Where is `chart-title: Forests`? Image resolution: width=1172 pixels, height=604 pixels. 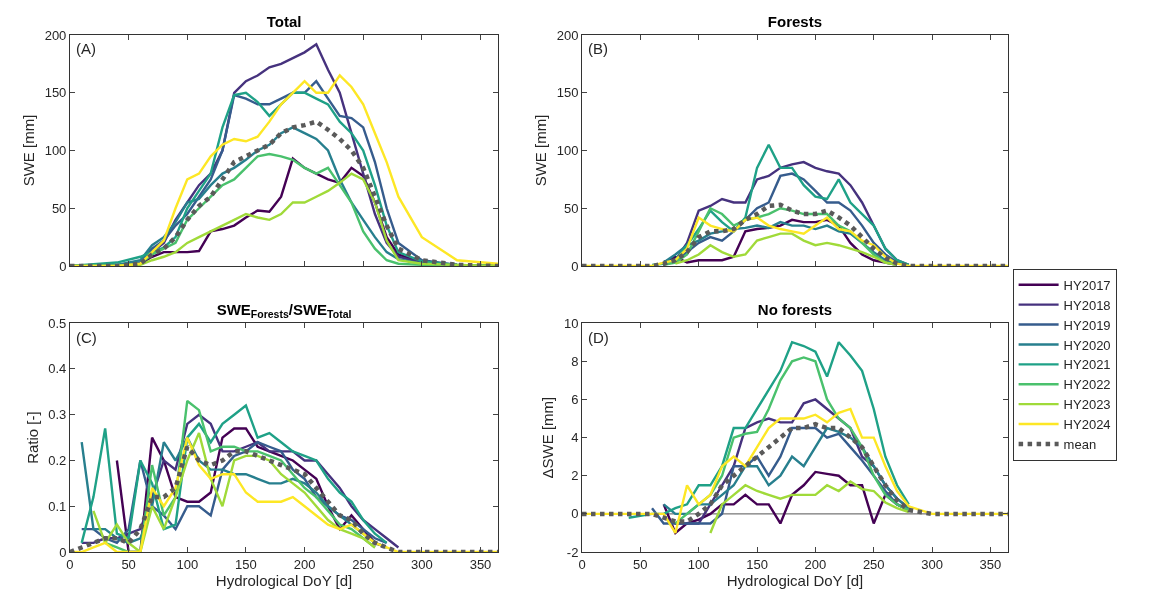
chart-title: Forests is located at coordinates (795, 21).